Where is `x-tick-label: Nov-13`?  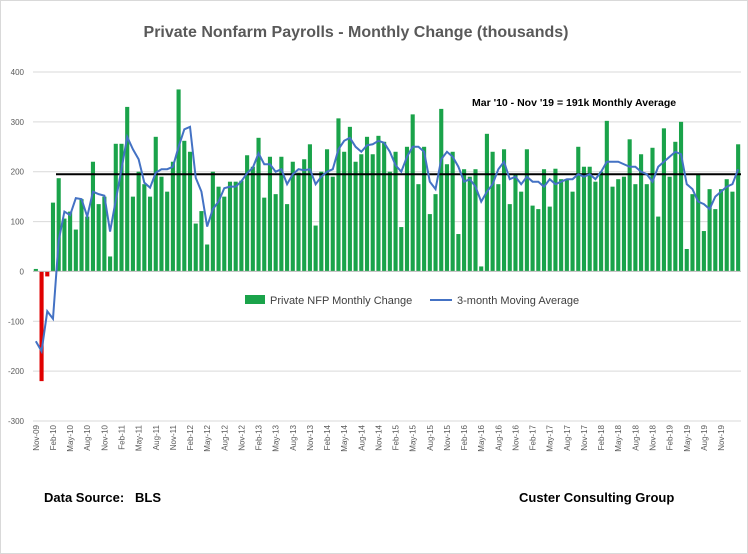
x-tick-label: Nov-13 is located at coordinates (310, 437).